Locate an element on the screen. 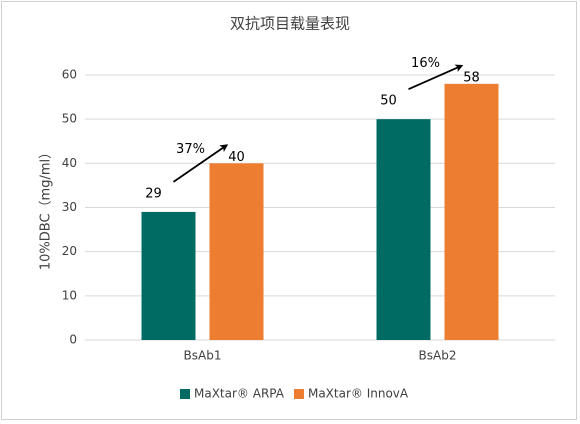  value-label: 40 is located at coordinates (236, 157).